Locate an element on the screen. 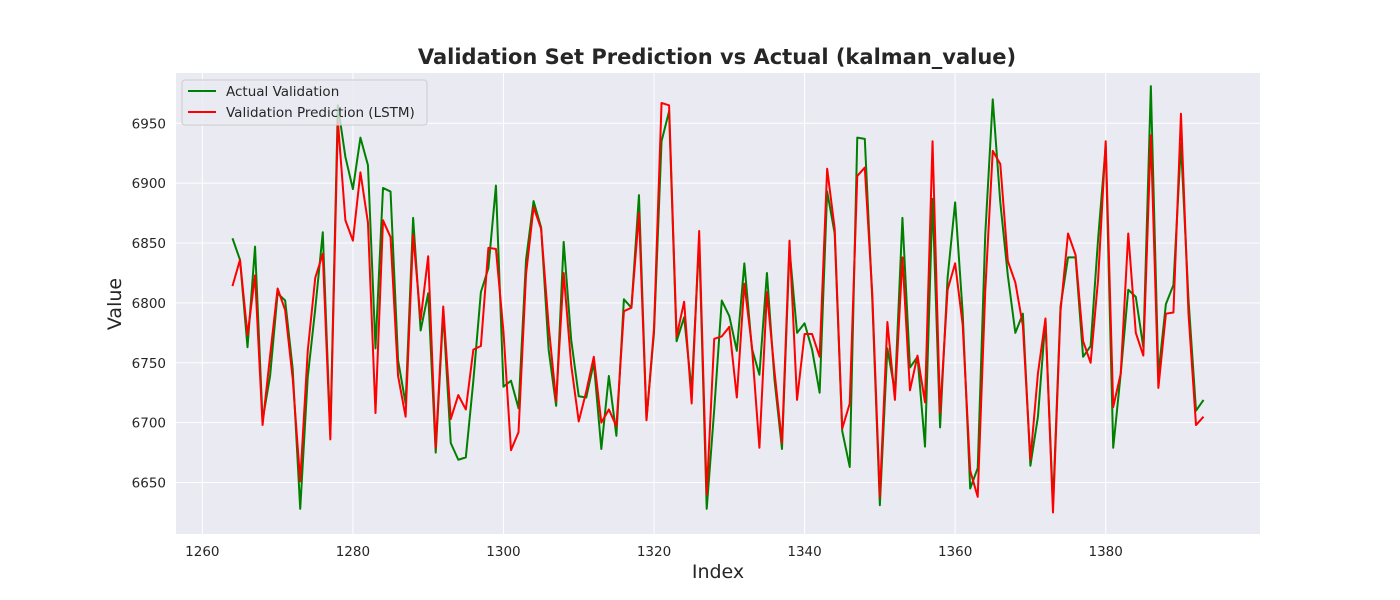 Image resolution: width=1400 pixels, height=600 pixels. y-tick-label: 6850 is located at coordinates (149, 244).